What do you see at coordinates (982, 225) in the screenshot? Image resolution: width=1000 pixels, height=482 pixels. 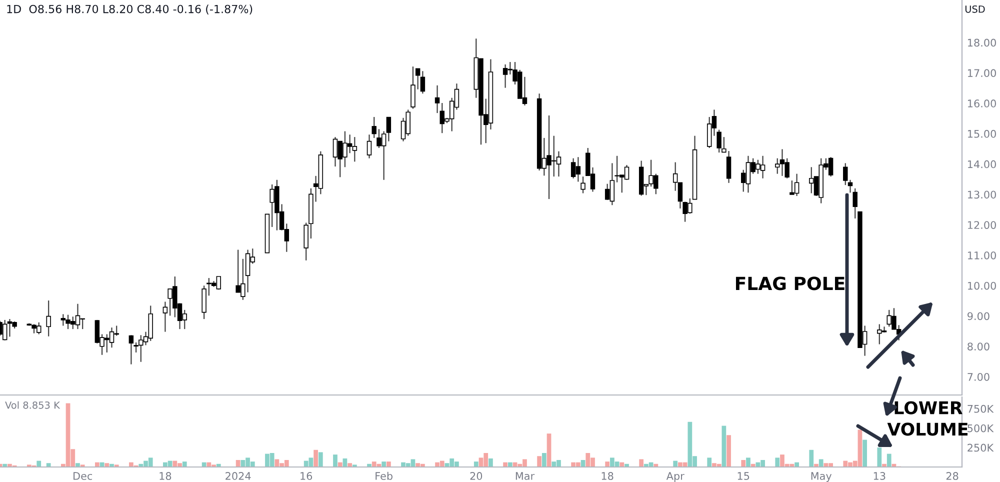 I see `y-tick-label: 12.00` at bounding box center [982, 225].